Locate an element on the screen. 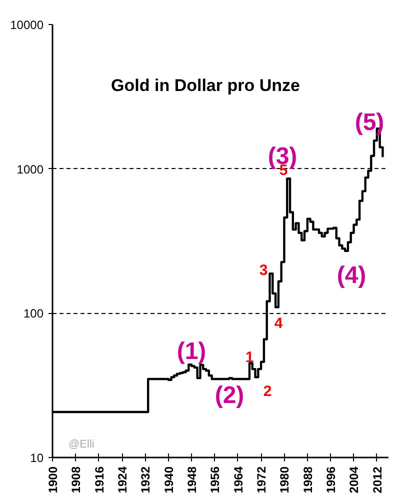  x-tick-label: 2004 is located at coordinates (354, 480).